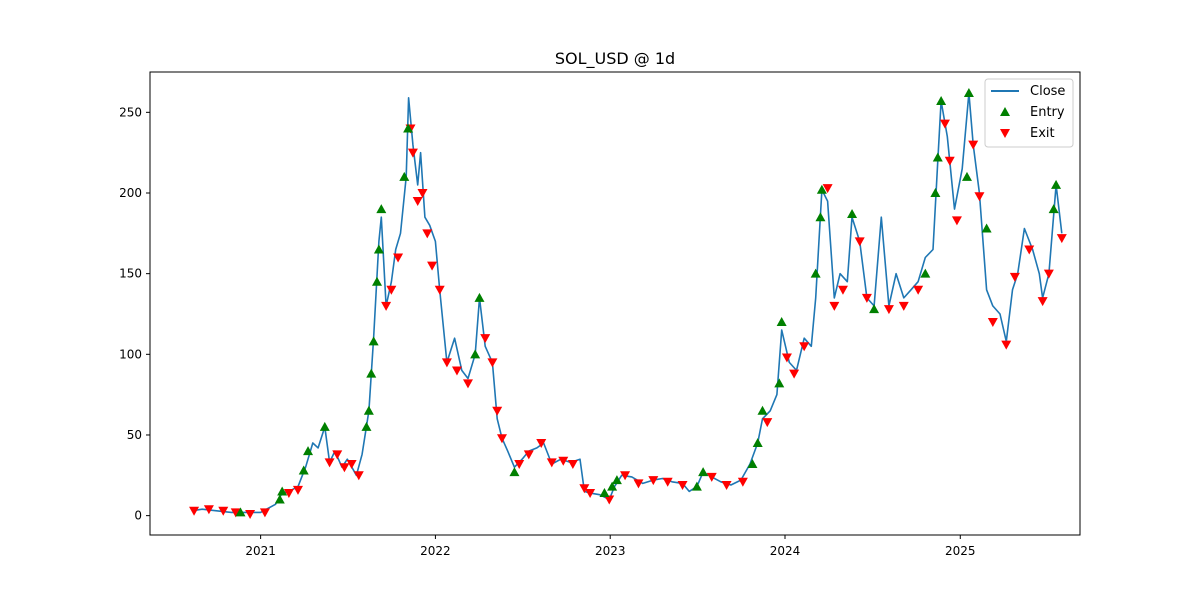 The image size is (1200, 600). What do you see at coordinates (1047, 112) in the screenshot?
I see `legend-entry-label: Entry` at bounding box center [1047, 112].